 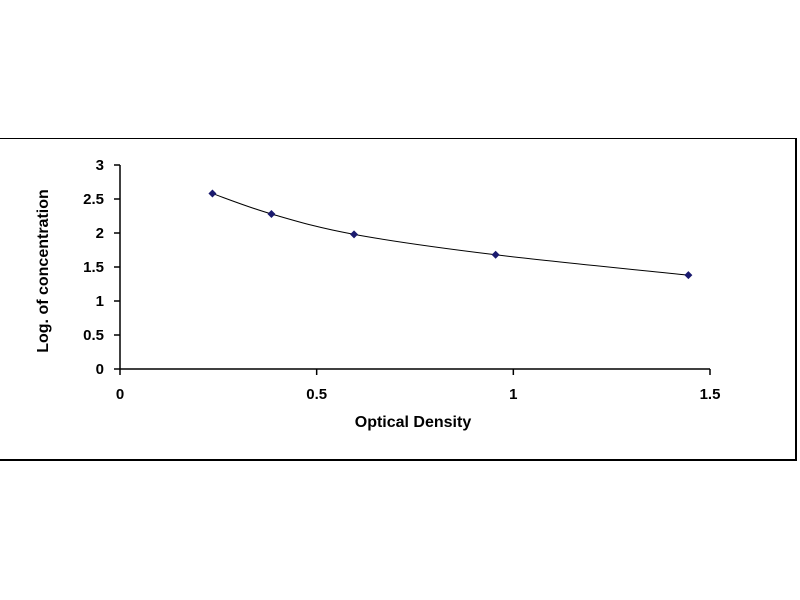 What do you see at coordinates (120, 394) in the screenshot?
I see `x-tick-label: 0` at bounding box center [120, 394].